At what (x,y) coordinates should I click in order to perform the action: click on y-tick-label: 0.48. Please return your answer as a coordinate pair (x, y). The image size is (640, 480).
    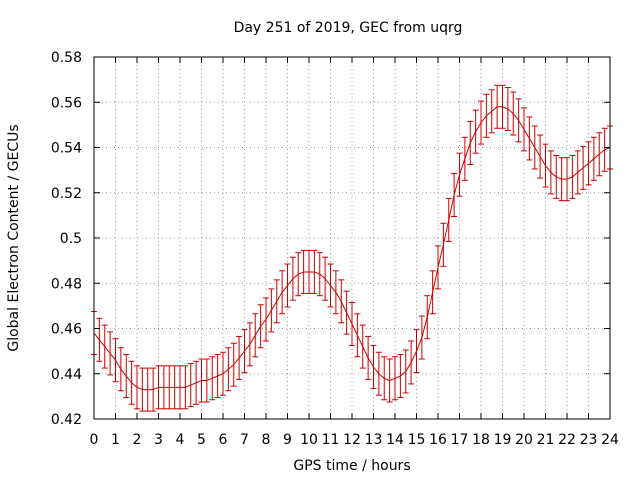
    Looking at the image, I should click on (66, 284).